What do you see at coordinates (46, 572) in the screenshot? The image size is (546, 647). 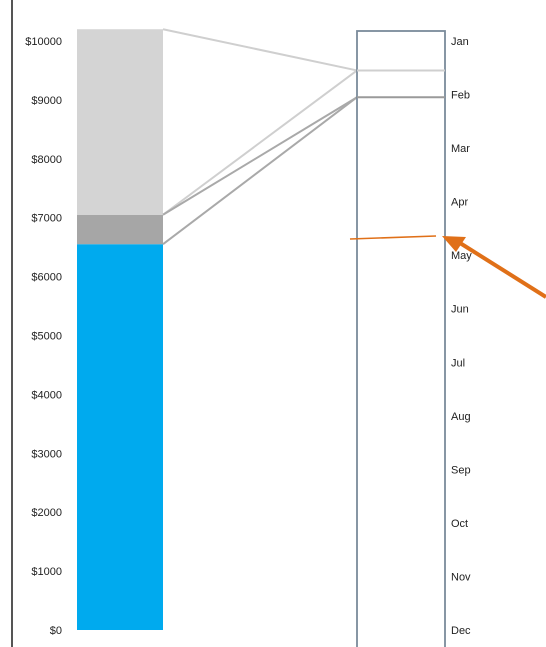 I see `y-tick-label: $1000` at bounding box center [46, 572].